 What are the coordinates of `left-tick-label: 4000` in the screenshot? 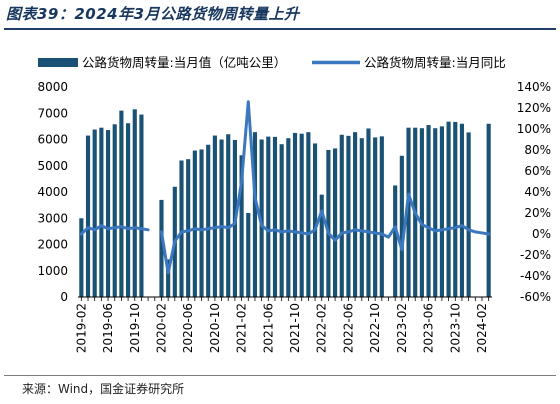 It's located at (52, 192).